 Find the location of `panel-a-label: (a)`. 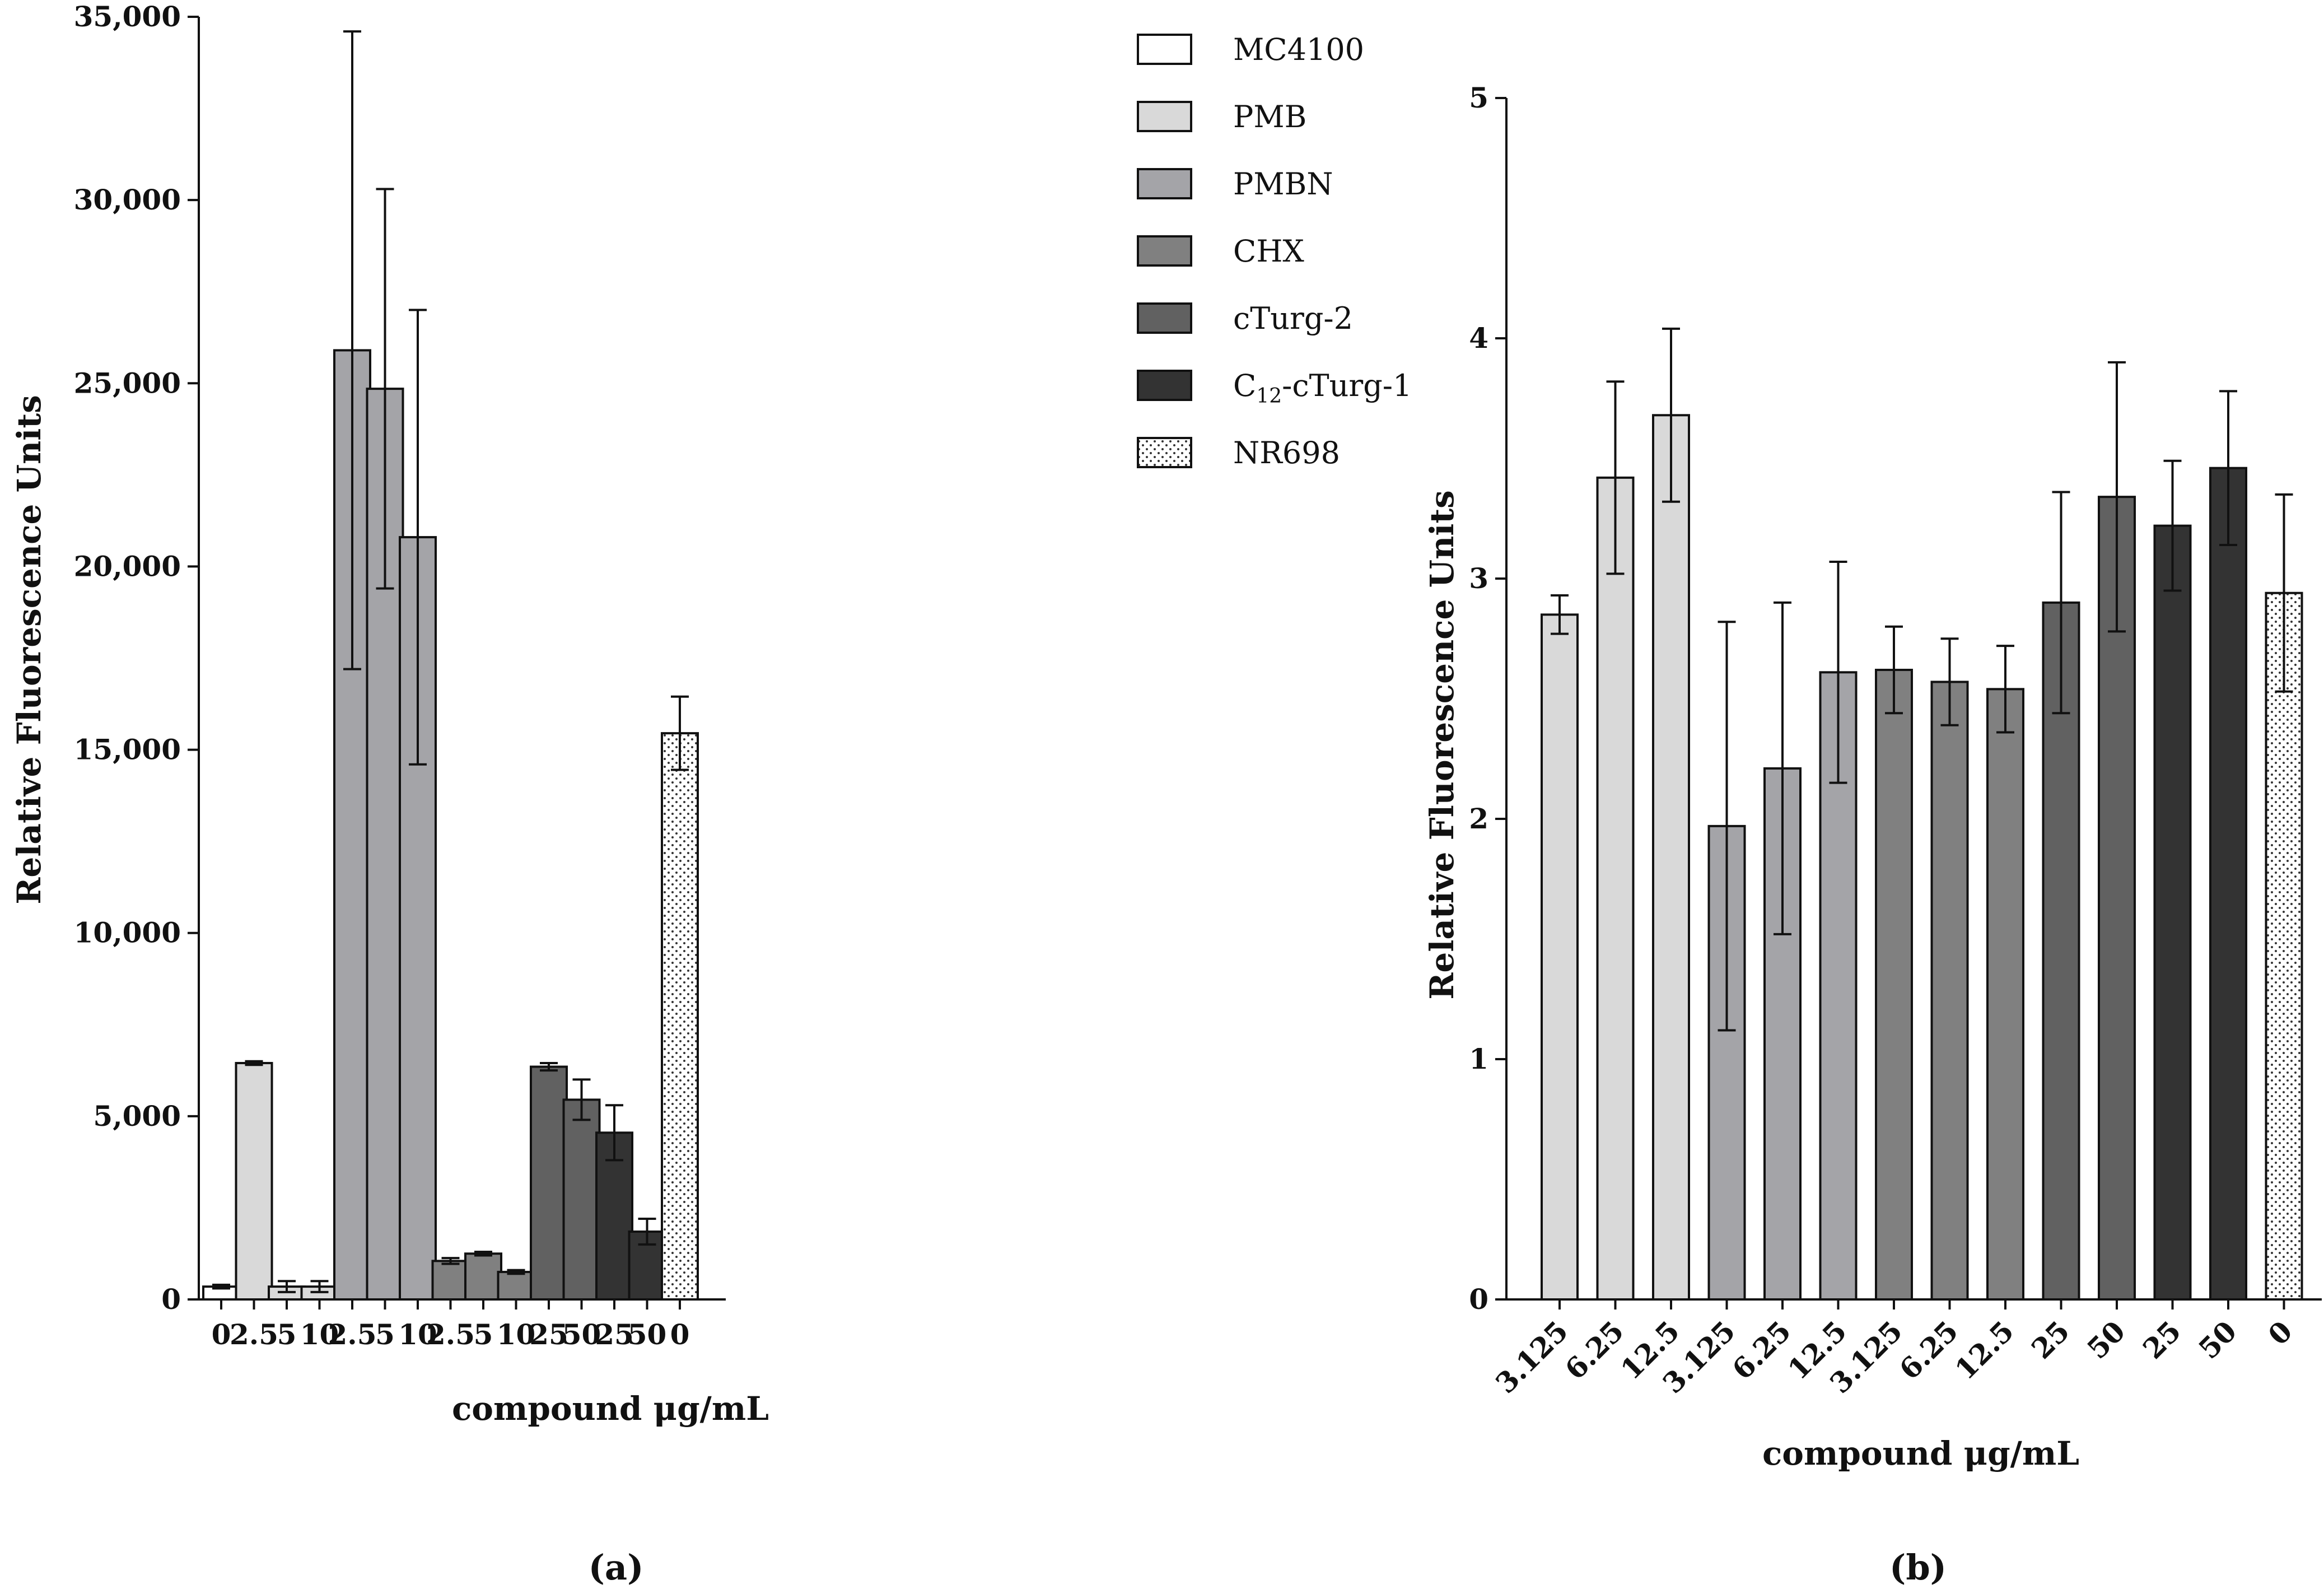

panel-a-label: (a) is located at coordinates (616, 1567).